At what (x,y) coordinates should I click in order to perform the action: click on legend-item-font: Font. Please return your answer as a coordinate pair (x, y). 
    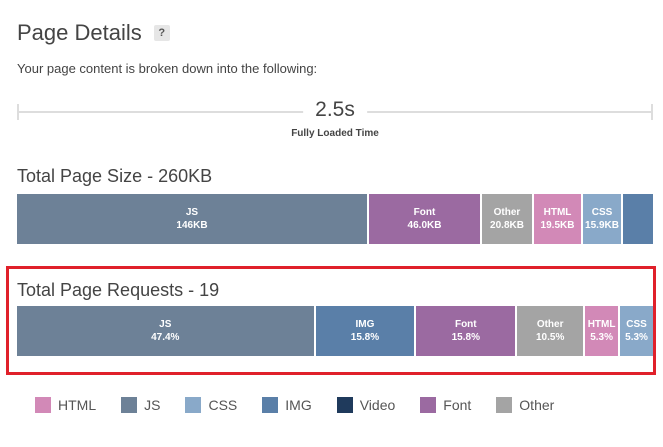
    Looking at the image, I should click on (445, 405).